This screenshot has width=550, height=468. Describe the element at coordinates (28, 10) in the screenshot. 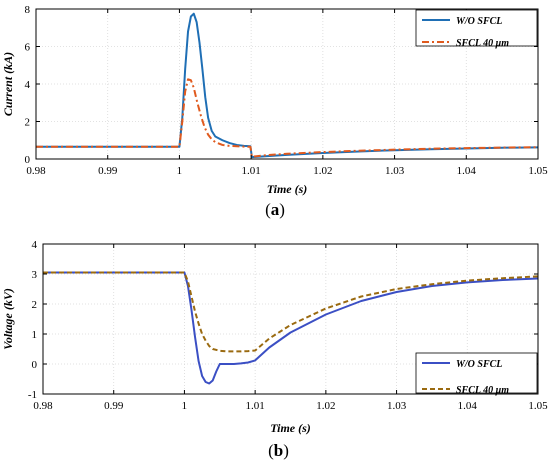

I see `y-tick-label: 8` at that location.